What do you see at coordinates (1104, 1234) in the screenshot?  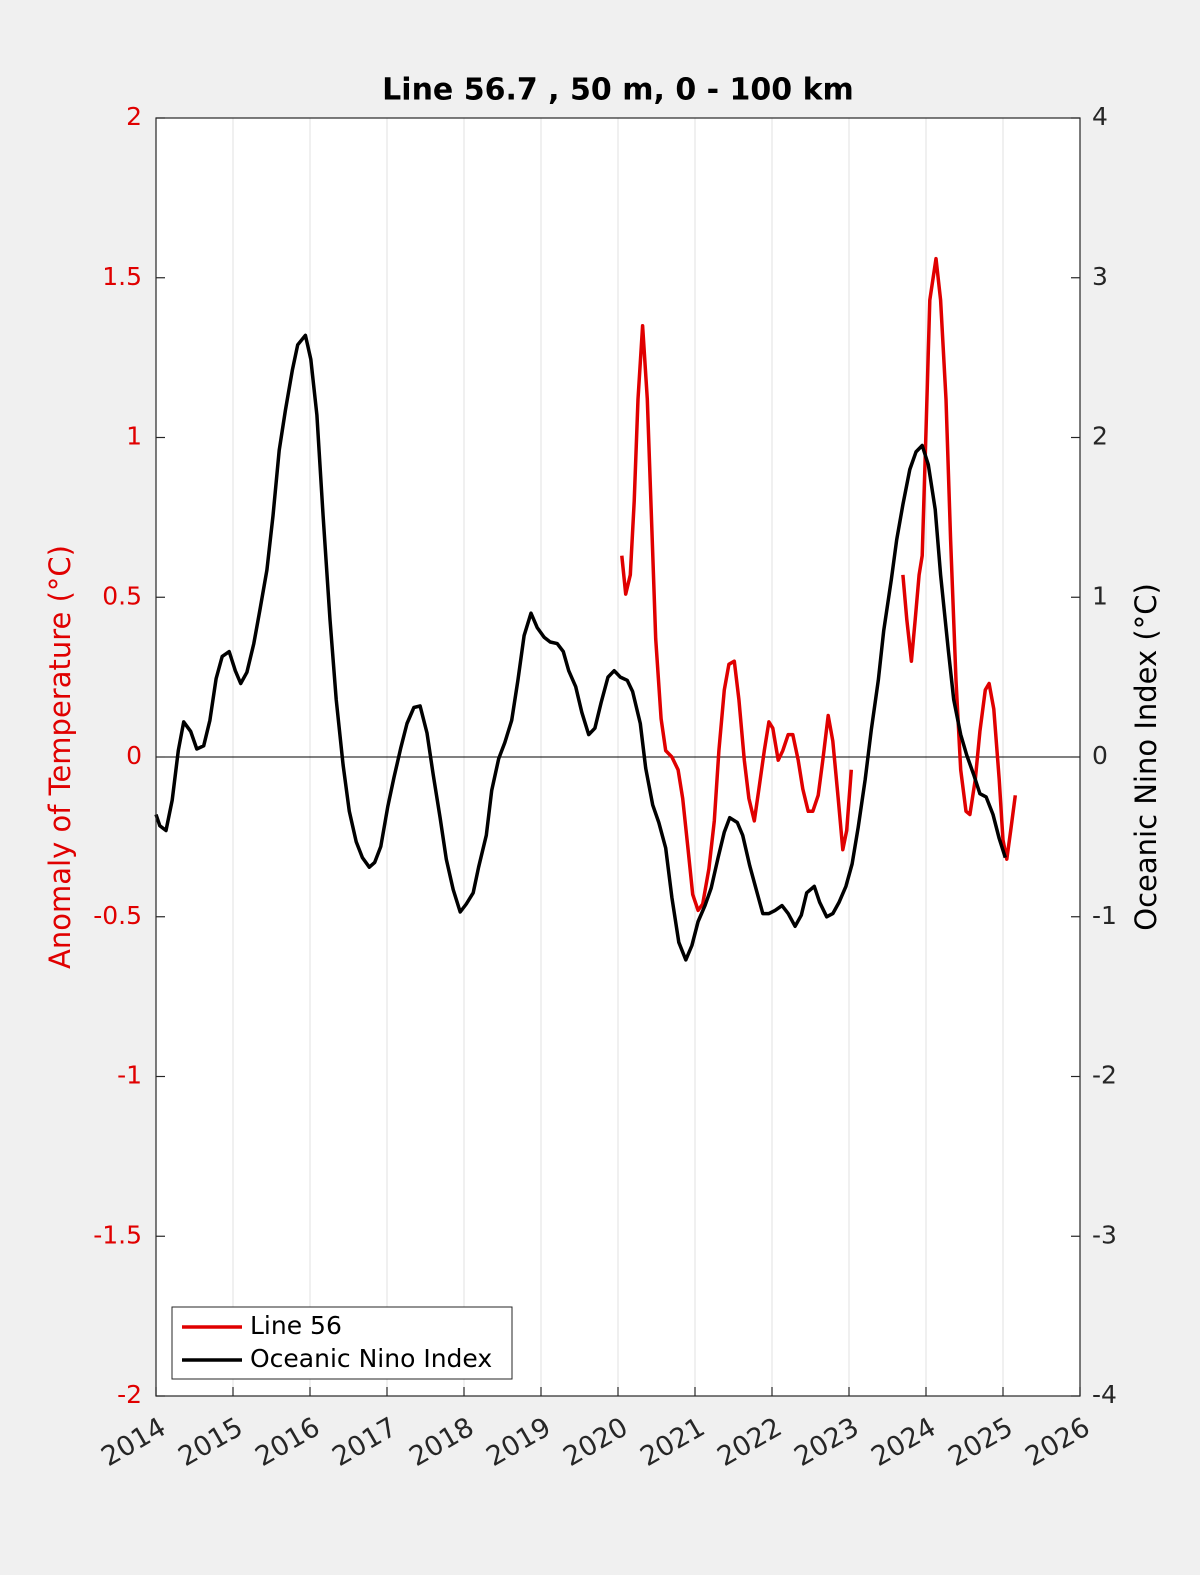 I see `y2-tick-label: -3` at bounding box center [1104, 1234].